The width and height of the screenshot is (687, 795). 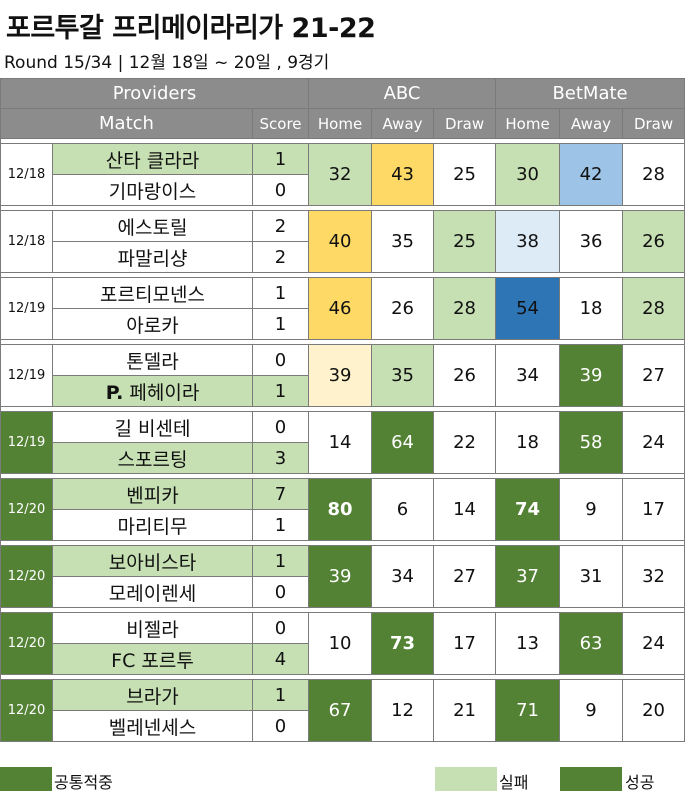 I want to click on header-row-providers: Providers ABC BetMate, so click(x=343, y=93).